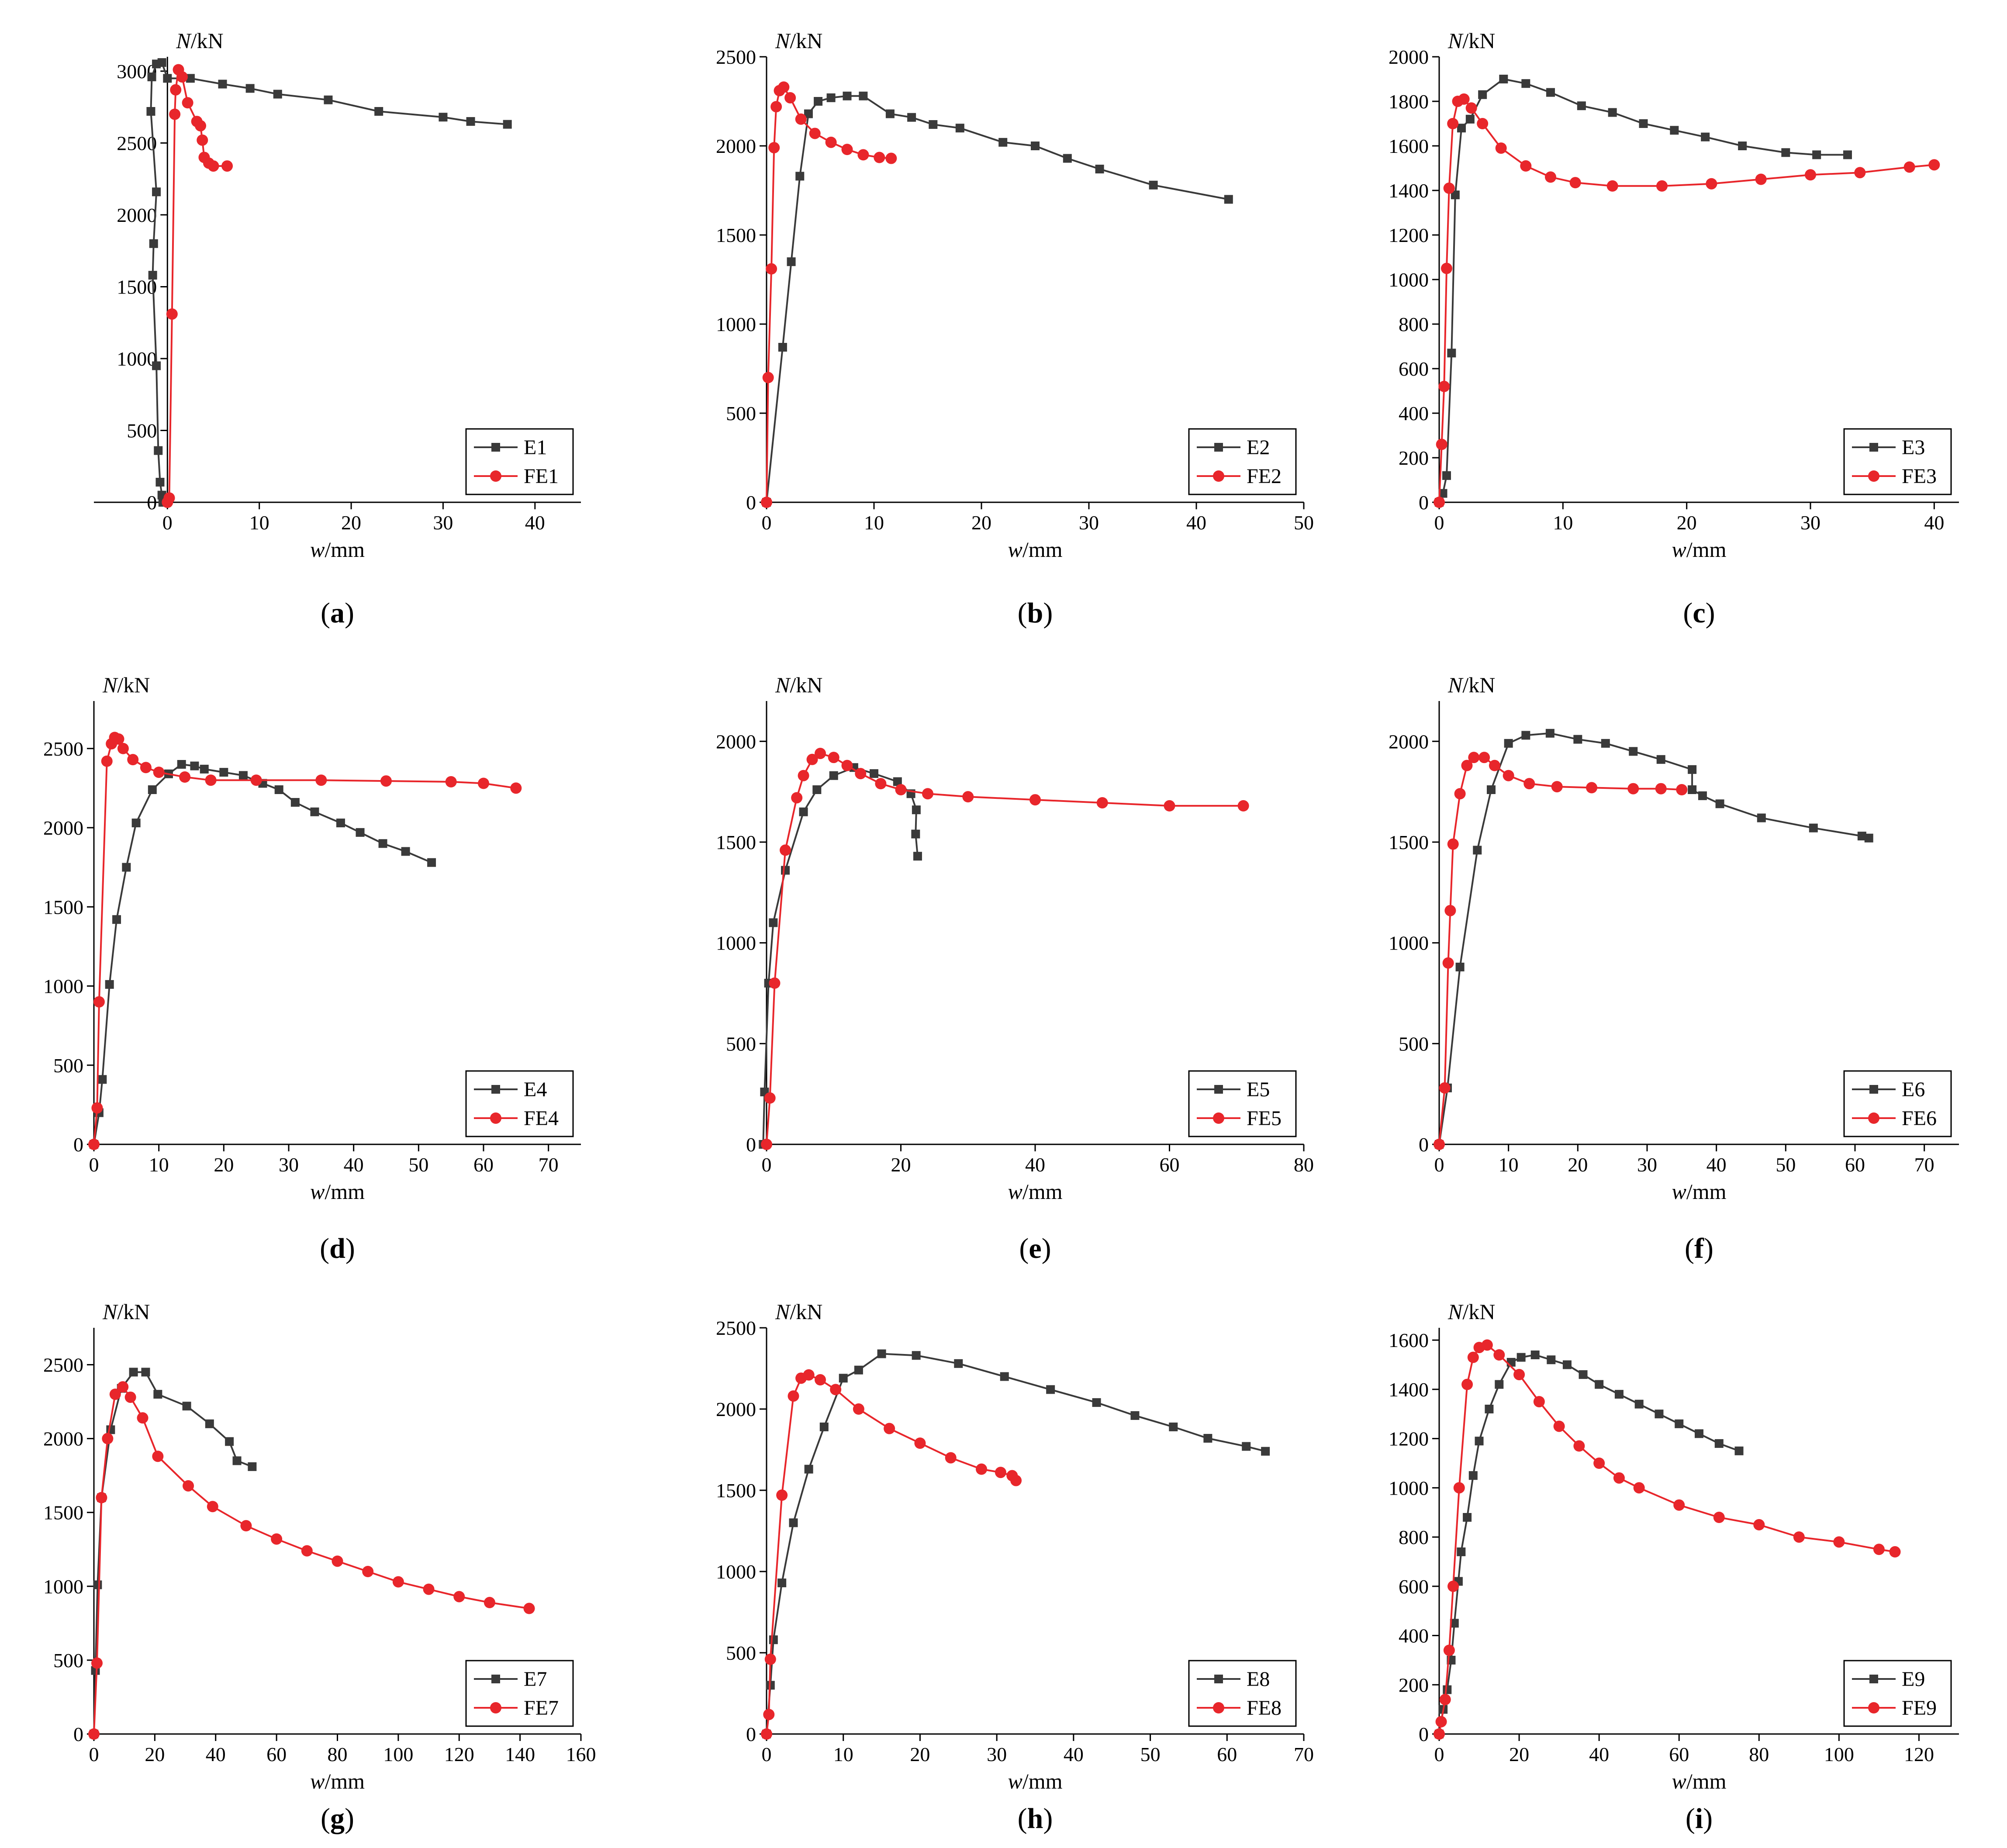  I want to click on x-tick-label: 10, so click(1563, 522).